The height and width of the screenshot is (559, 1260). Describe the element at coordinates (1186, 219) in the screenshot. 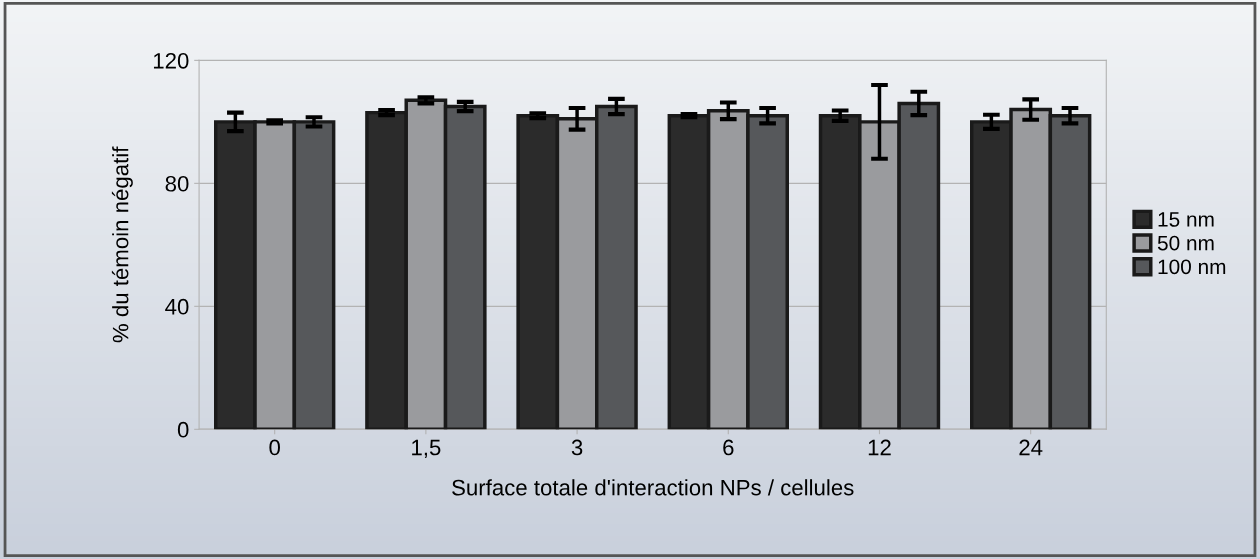

I see `legend-label: 15 nm` at that location.